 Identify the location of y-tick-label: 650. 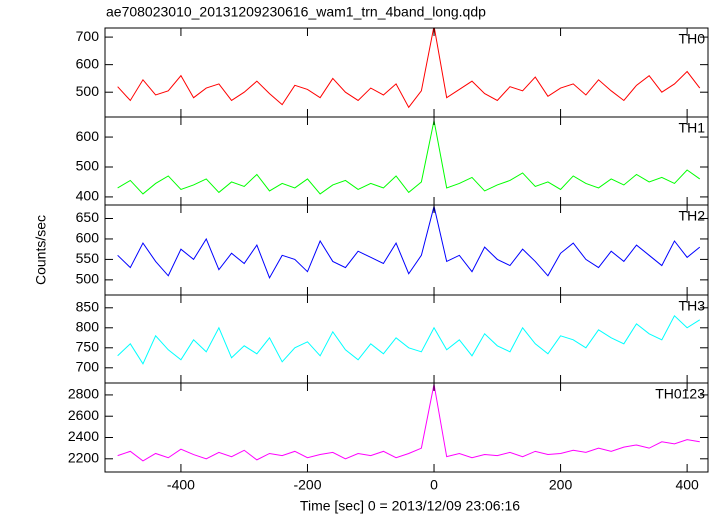
(88, 217).